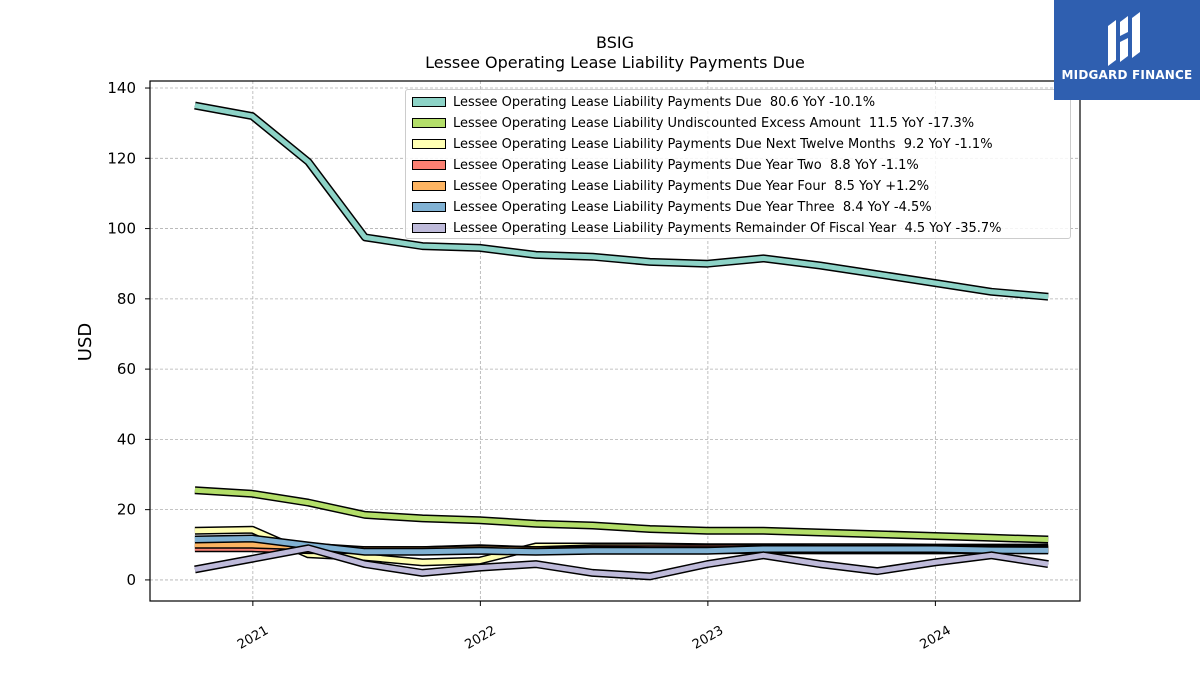 The image size is (1200, 675). I want to click on brand-logo: MIDGARD FINANCE, so click(1127, 50).